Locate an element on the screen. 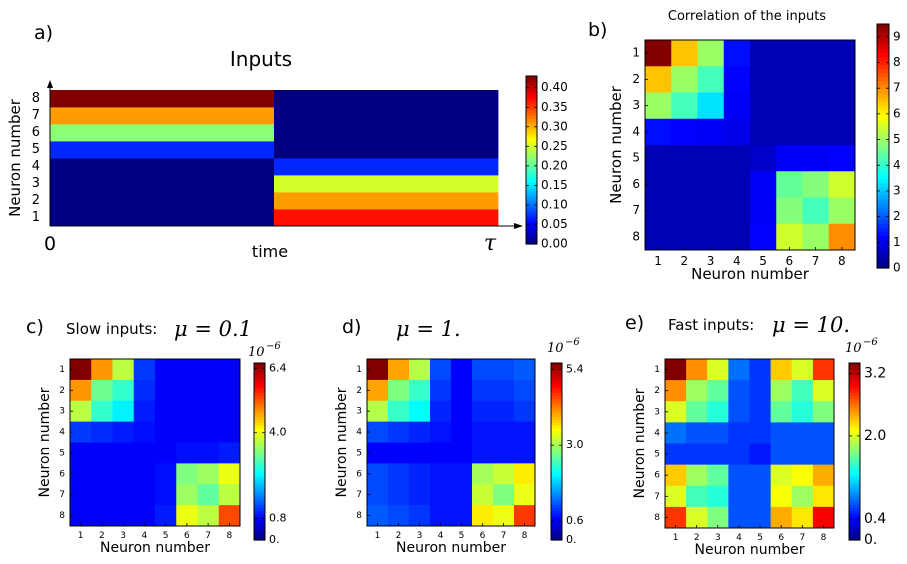  colorbar-b-tick-label: 6 is located at coordinates (897, 113).